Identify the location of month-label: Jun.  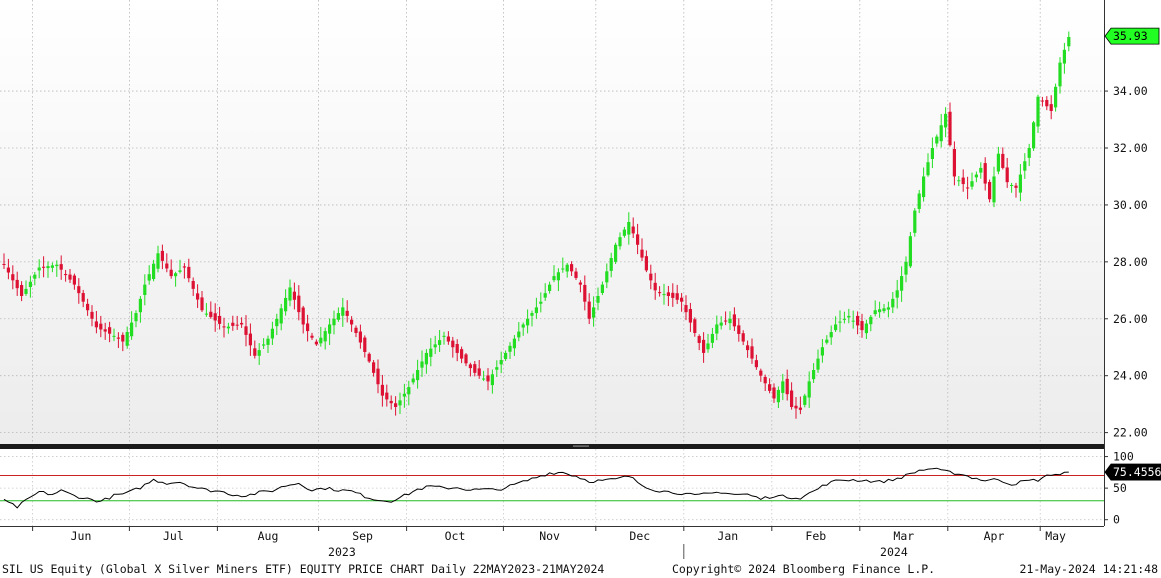
(81, 536).